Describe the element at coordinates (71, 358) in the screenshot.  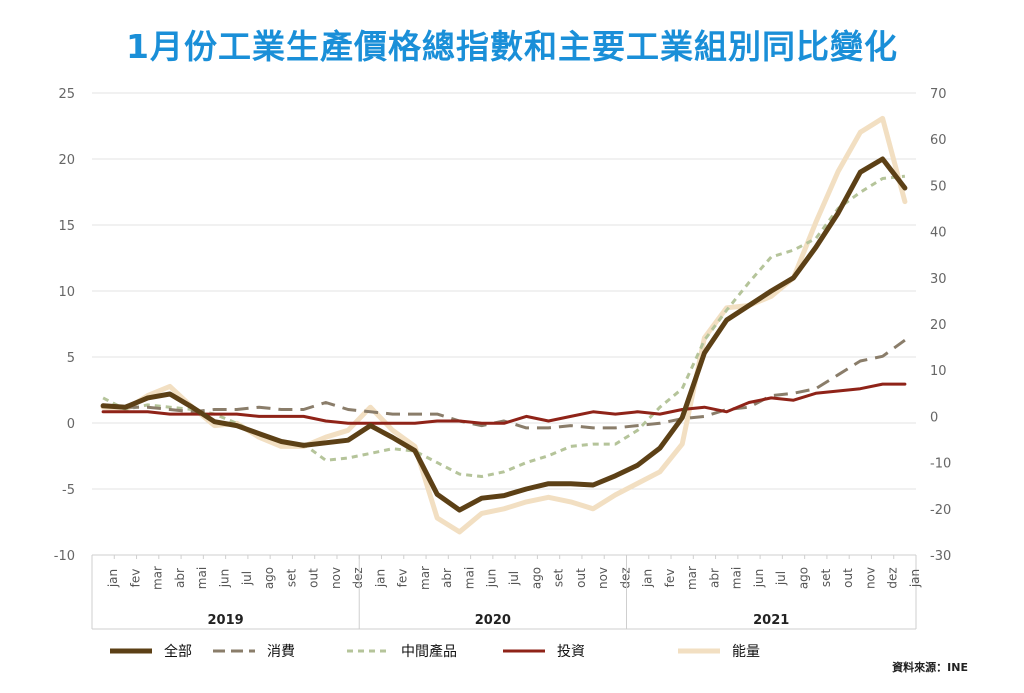
I see `left-tick-label: 5` at that location.